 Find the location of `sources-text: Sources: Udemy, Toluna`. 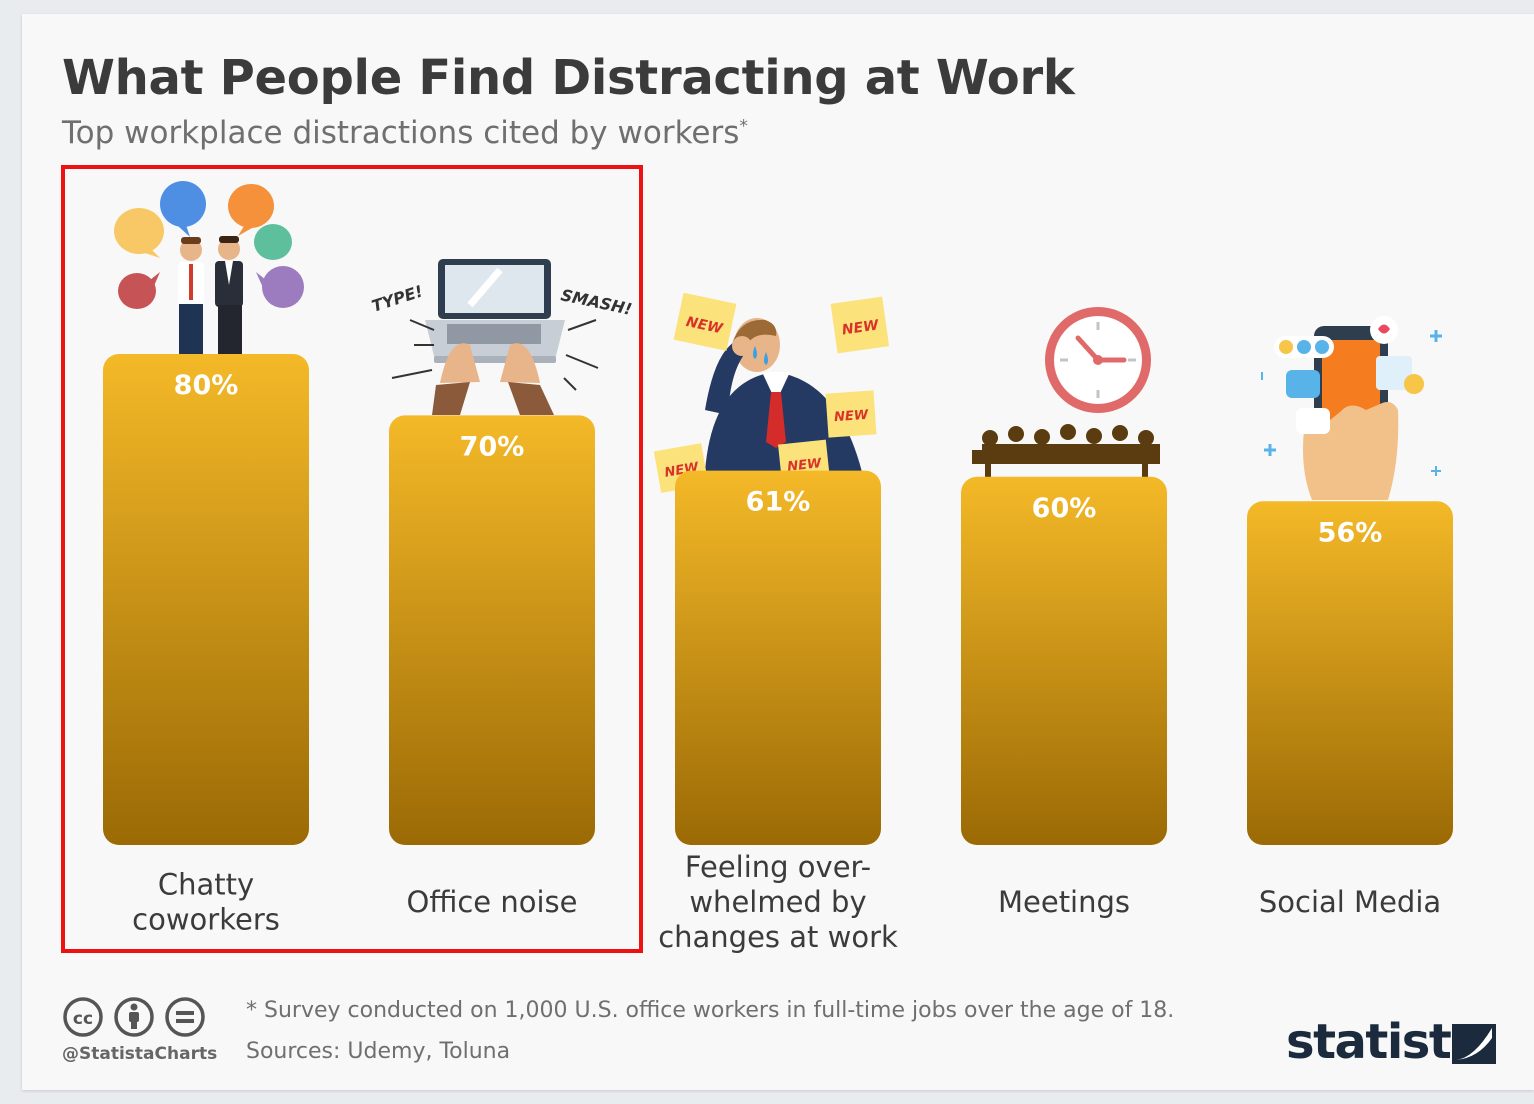

sources-text: Sources: Udemy, Toluna is located at coordinates (378, 1051).